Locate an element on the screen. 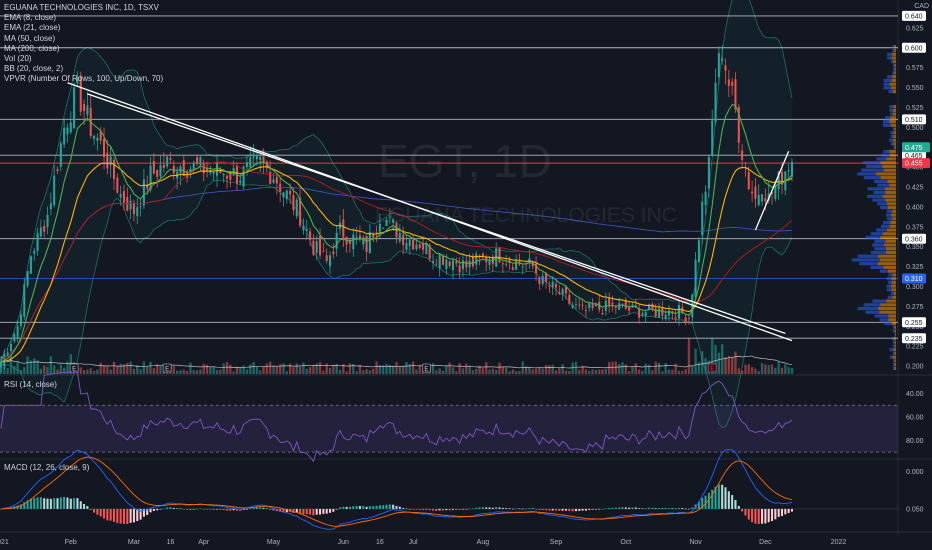  legend-ema-8: EMA (8, close) is located at coordinates (30, 18).